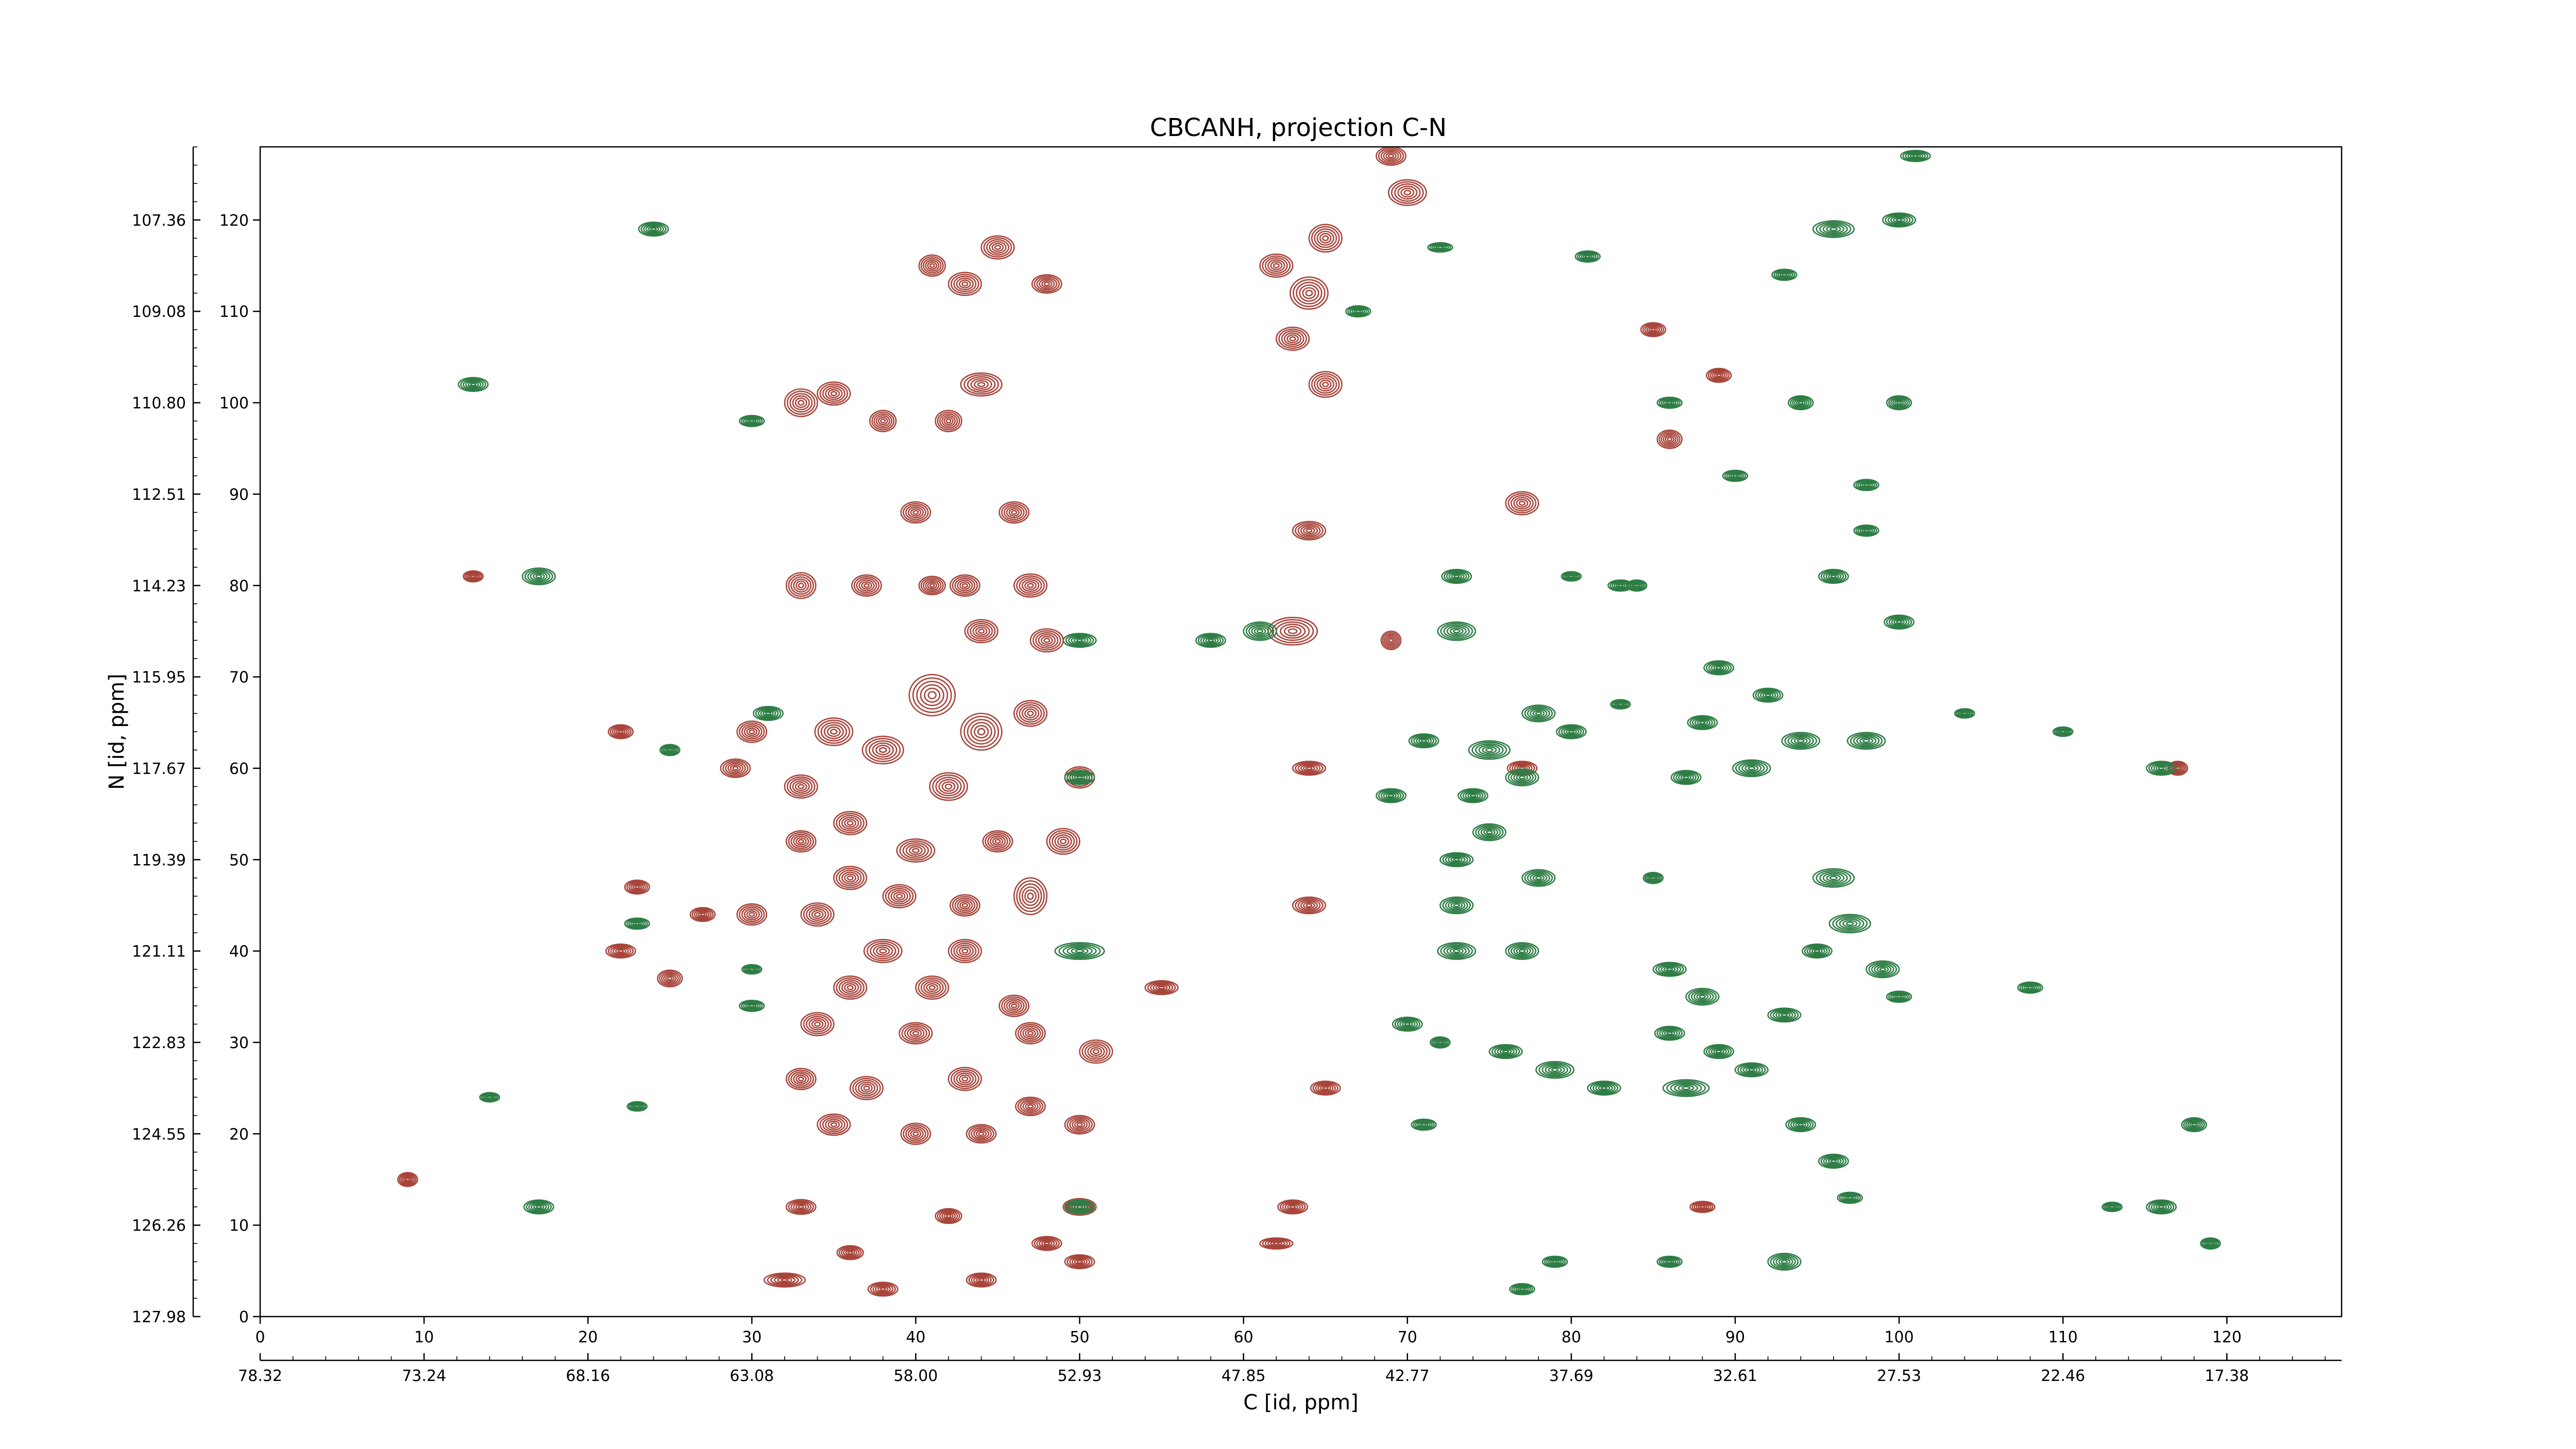 The width and height of the screenshot is (2576, 1449). Describe the element at coordinates (424, 1376) in the screenshot. I see `x-ppm-tick-label: 73.24` at that location.